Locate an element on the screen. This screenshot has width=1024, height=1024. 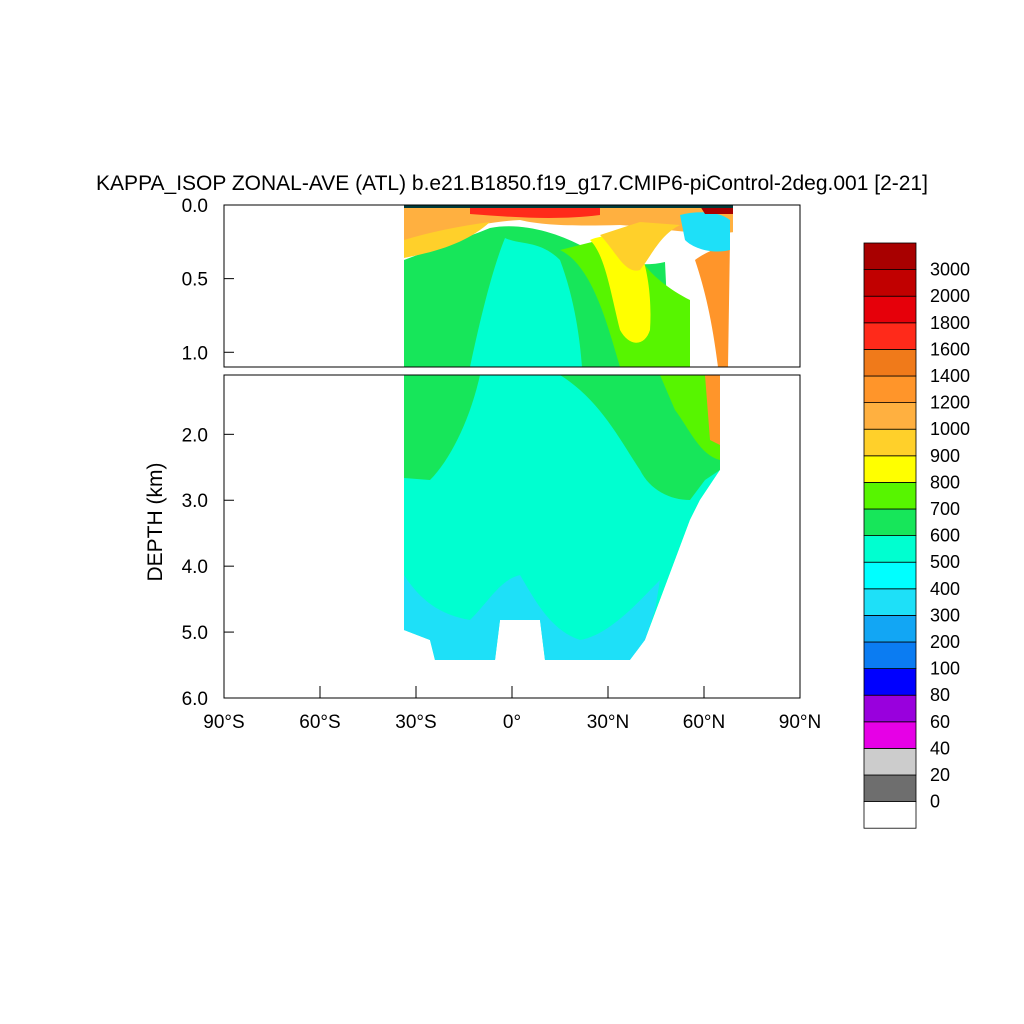
colorbar-label: 80 is located at coordinates (940, 695).